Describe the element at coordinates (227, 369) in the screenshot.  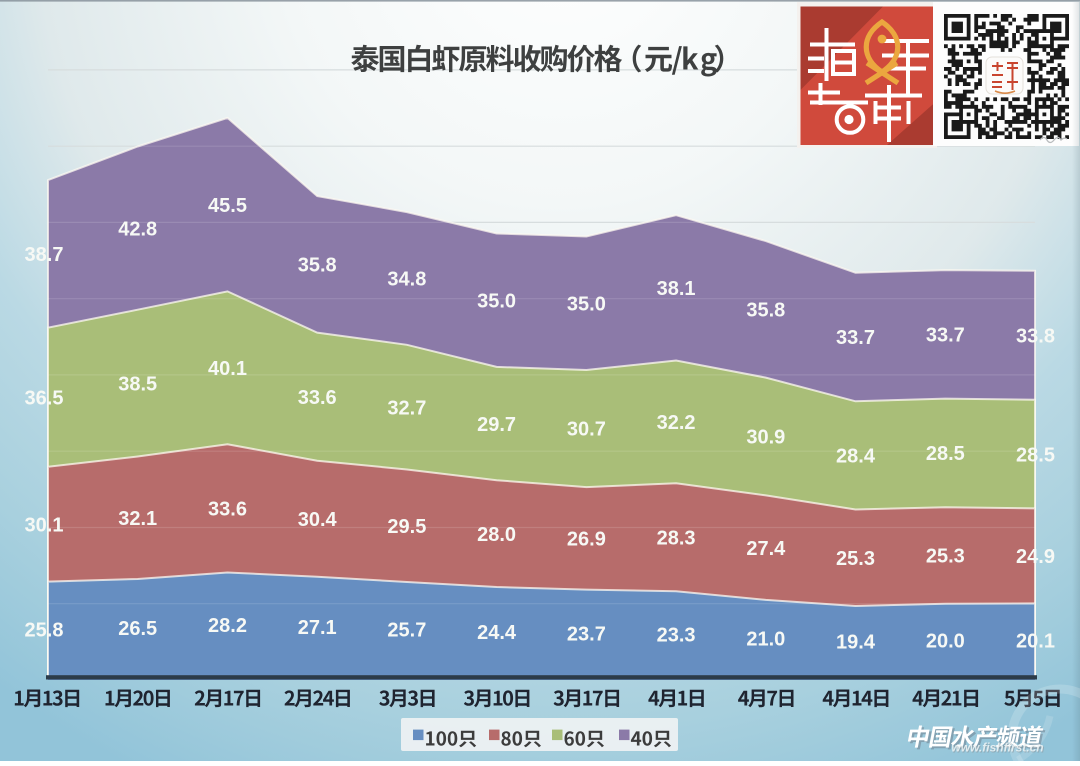
I see `svg-text: 40.1` at that location.